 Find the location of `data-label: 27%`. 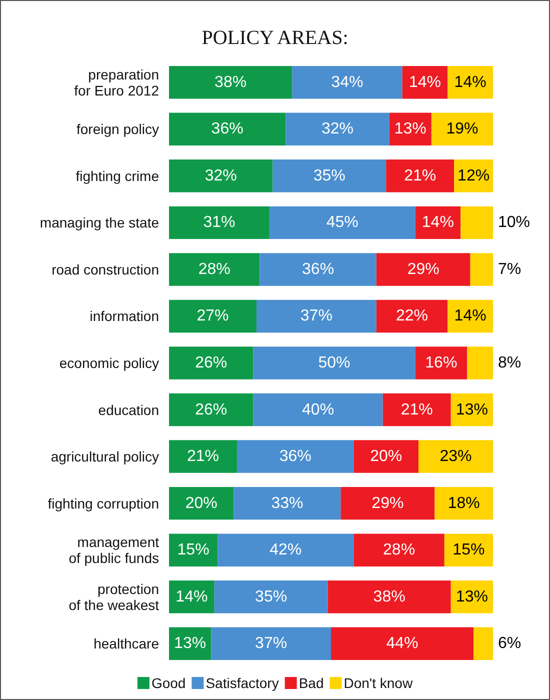

data-label: 27% is located at coordinates (212, 316).